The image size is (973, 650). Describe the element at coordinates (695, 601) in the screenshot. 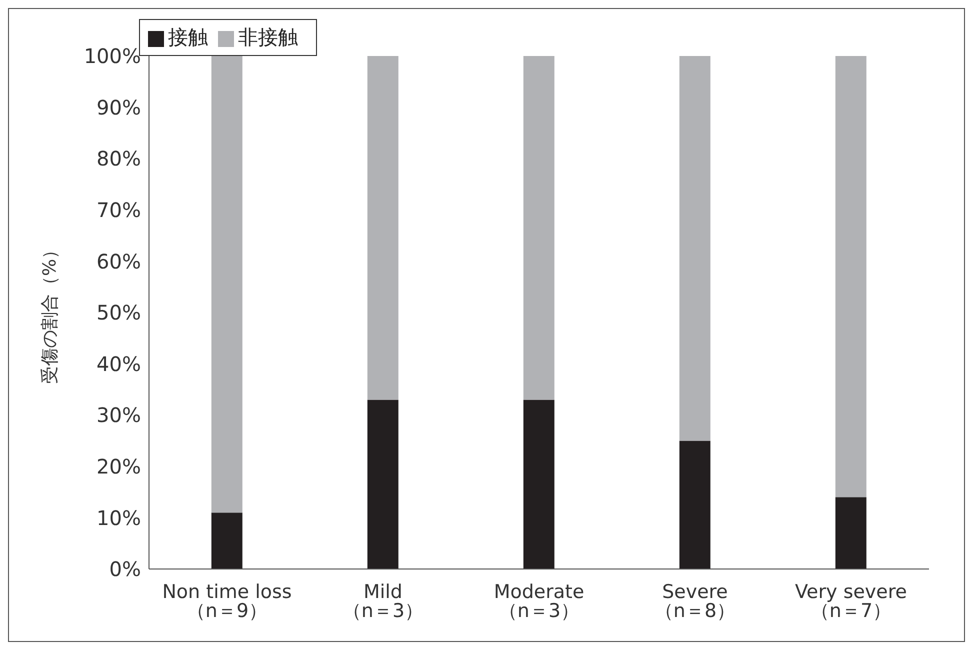

I see `x-tick-label: Severe （n＝8）` at that location.